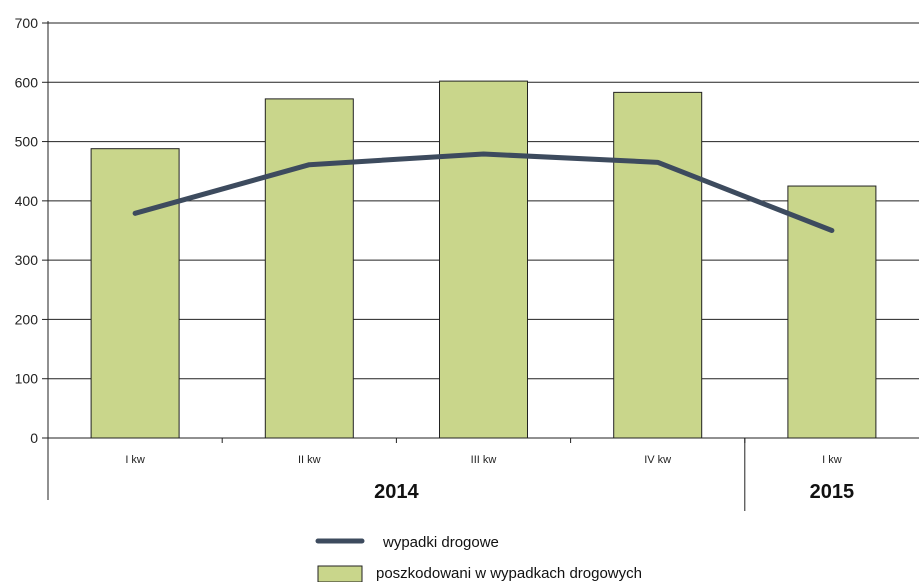  I want to click on x-category-label: II kw, so click(309, 460).